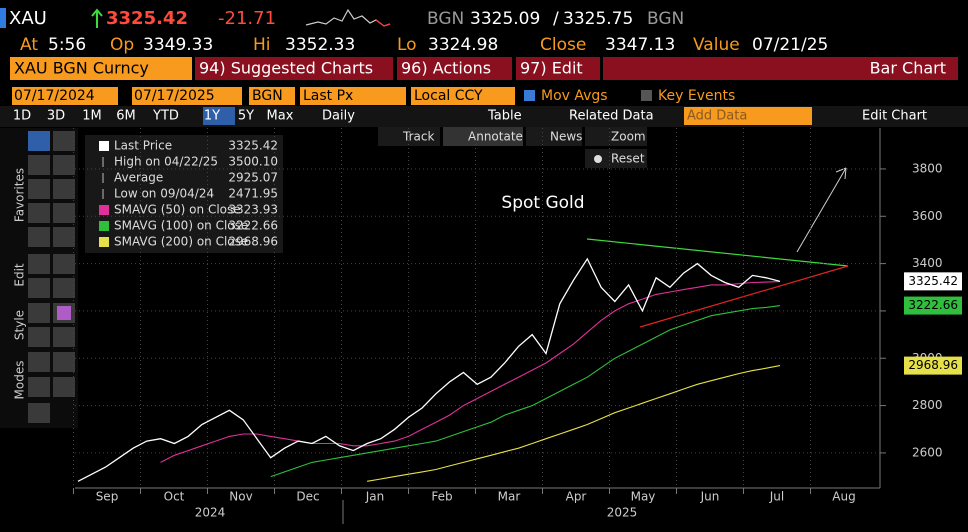  What do you see at coordinates (927, 168) in the screenshot?
I see `y-tick-label: 3800` at bounding box center [927, 168].